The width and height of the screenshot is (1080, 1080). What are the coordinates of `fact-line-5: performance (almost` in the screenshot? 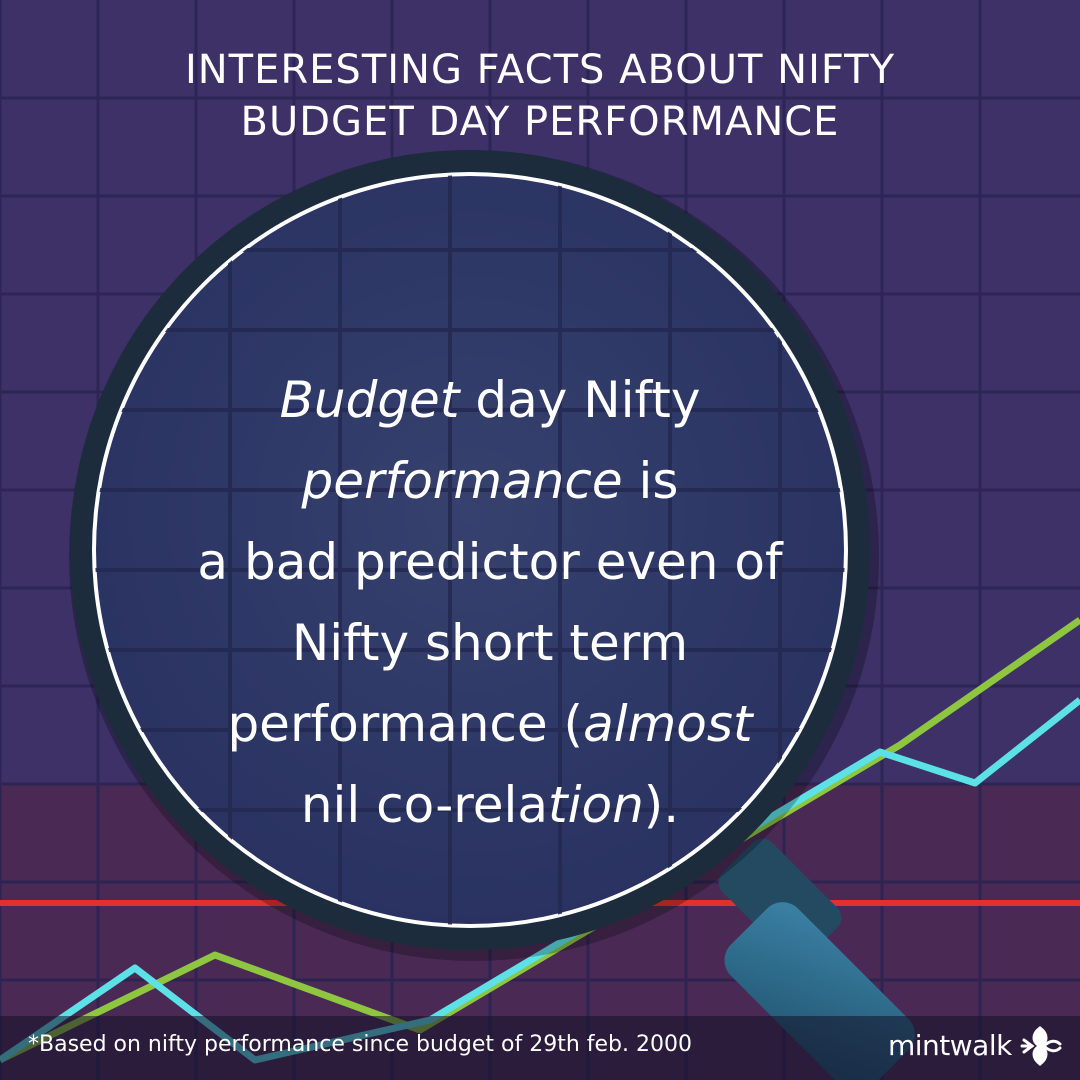 It's located at (490, 724).